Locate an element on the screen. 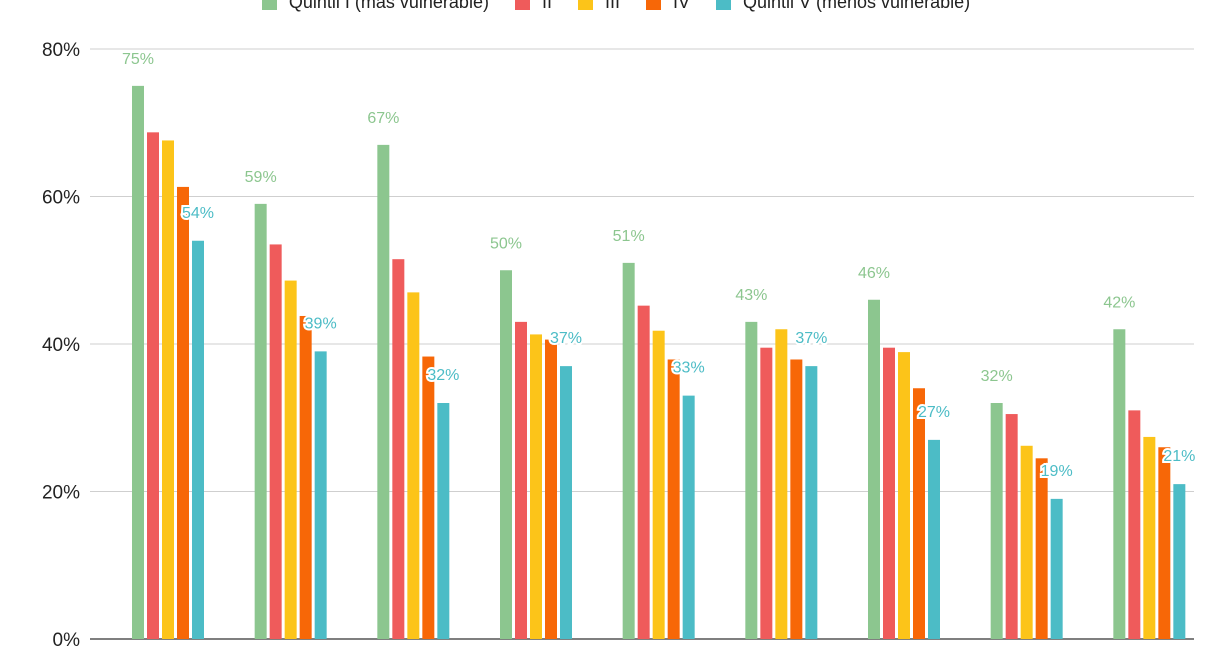  data-label-first: 51% is located at coordinates (629, 236).